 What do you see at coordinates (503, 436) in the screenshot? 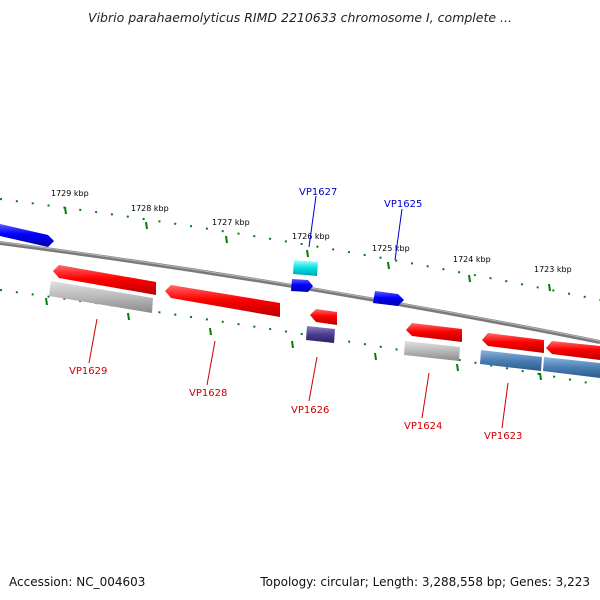
I see `gene-label-vp1623: VP1623` at bounding box center [503, 436].